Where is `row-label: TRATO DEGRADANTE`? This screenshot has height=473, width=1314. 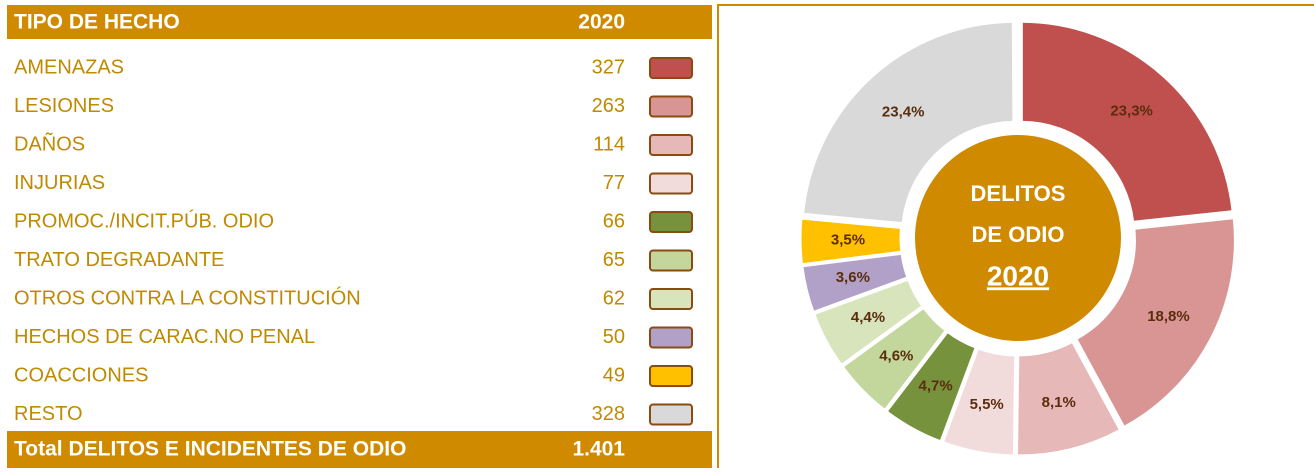
row-label: TRATO DEGRADANTE is located at coordinates (119, 260).